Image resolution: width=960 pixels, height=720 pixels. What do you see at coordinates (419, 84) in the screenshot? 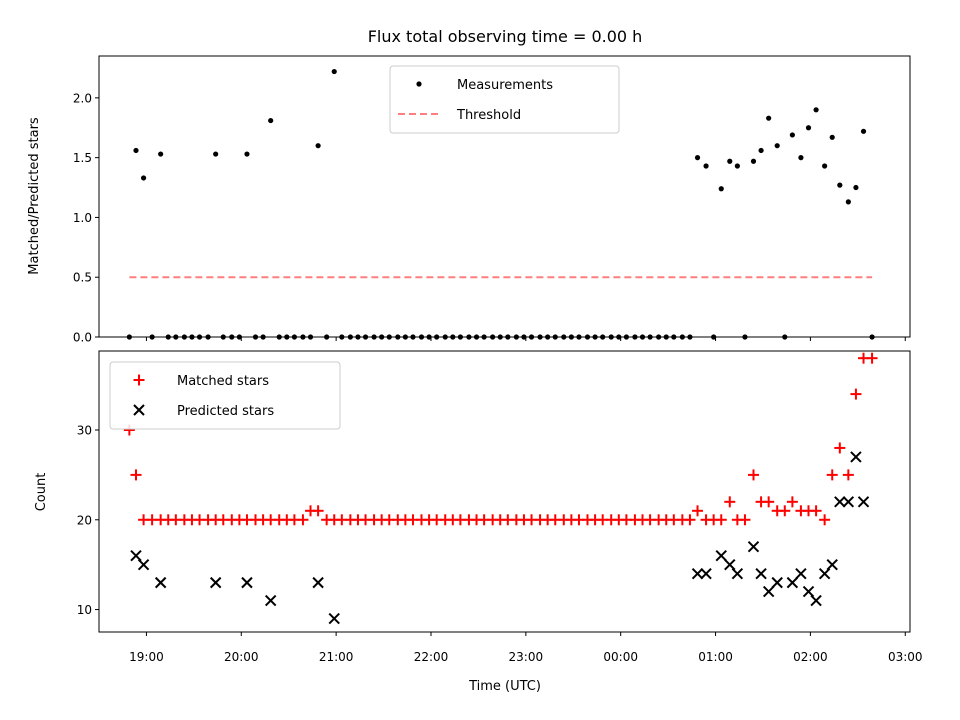
I see `legend-measurements-swatch` at bounding box center [419, 84].